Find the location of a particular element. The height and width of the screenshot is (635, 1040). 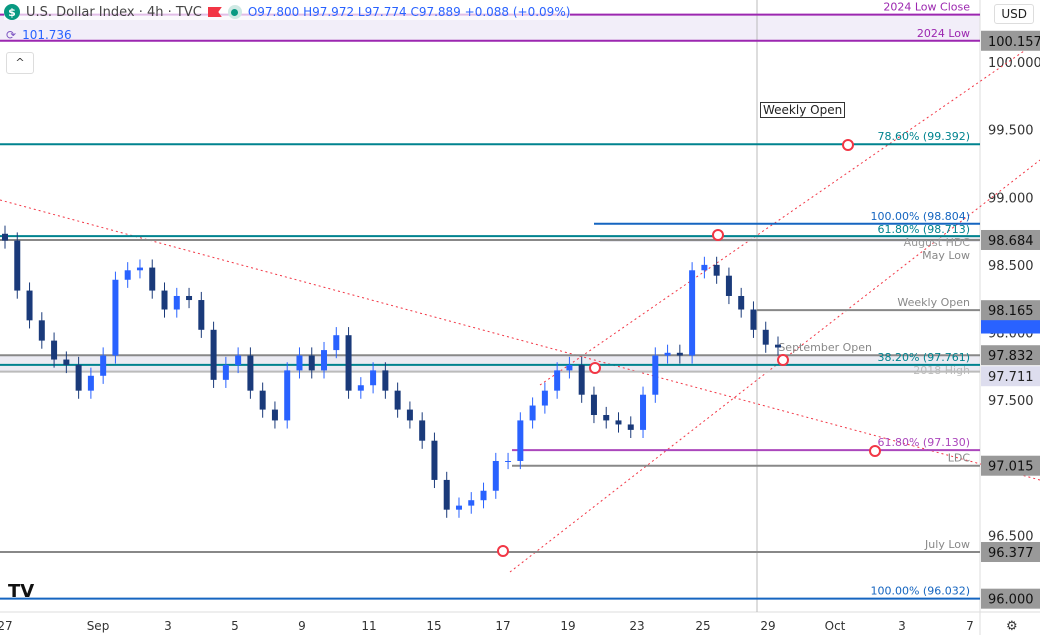

price-tick: 99.500 is located at coordinates (1011, 131).